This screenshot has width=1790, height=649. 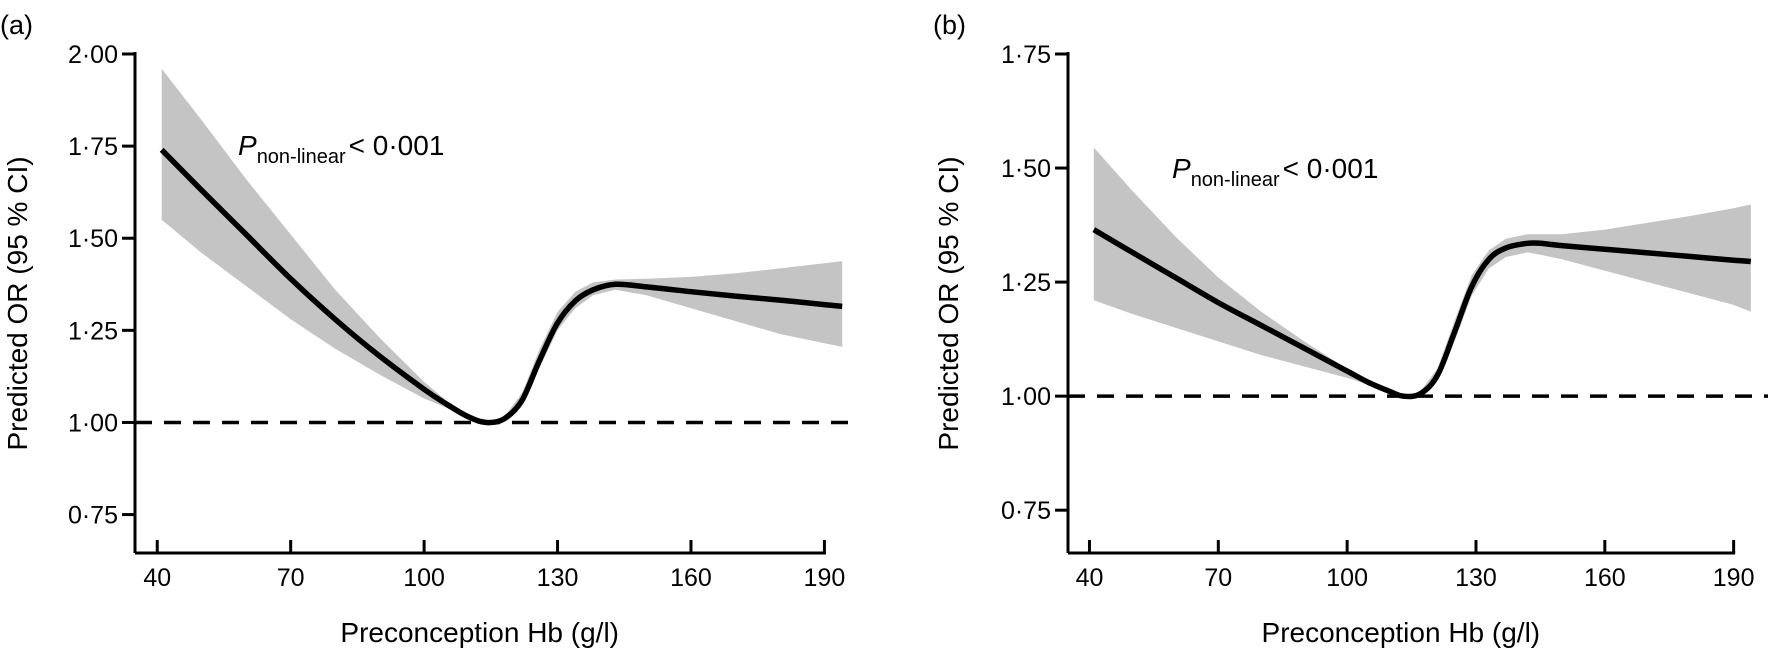 What do you see at coordinates (16, 25) in the screenshot?
I see `panel-label: (a)` at bounding box center [16, 25].